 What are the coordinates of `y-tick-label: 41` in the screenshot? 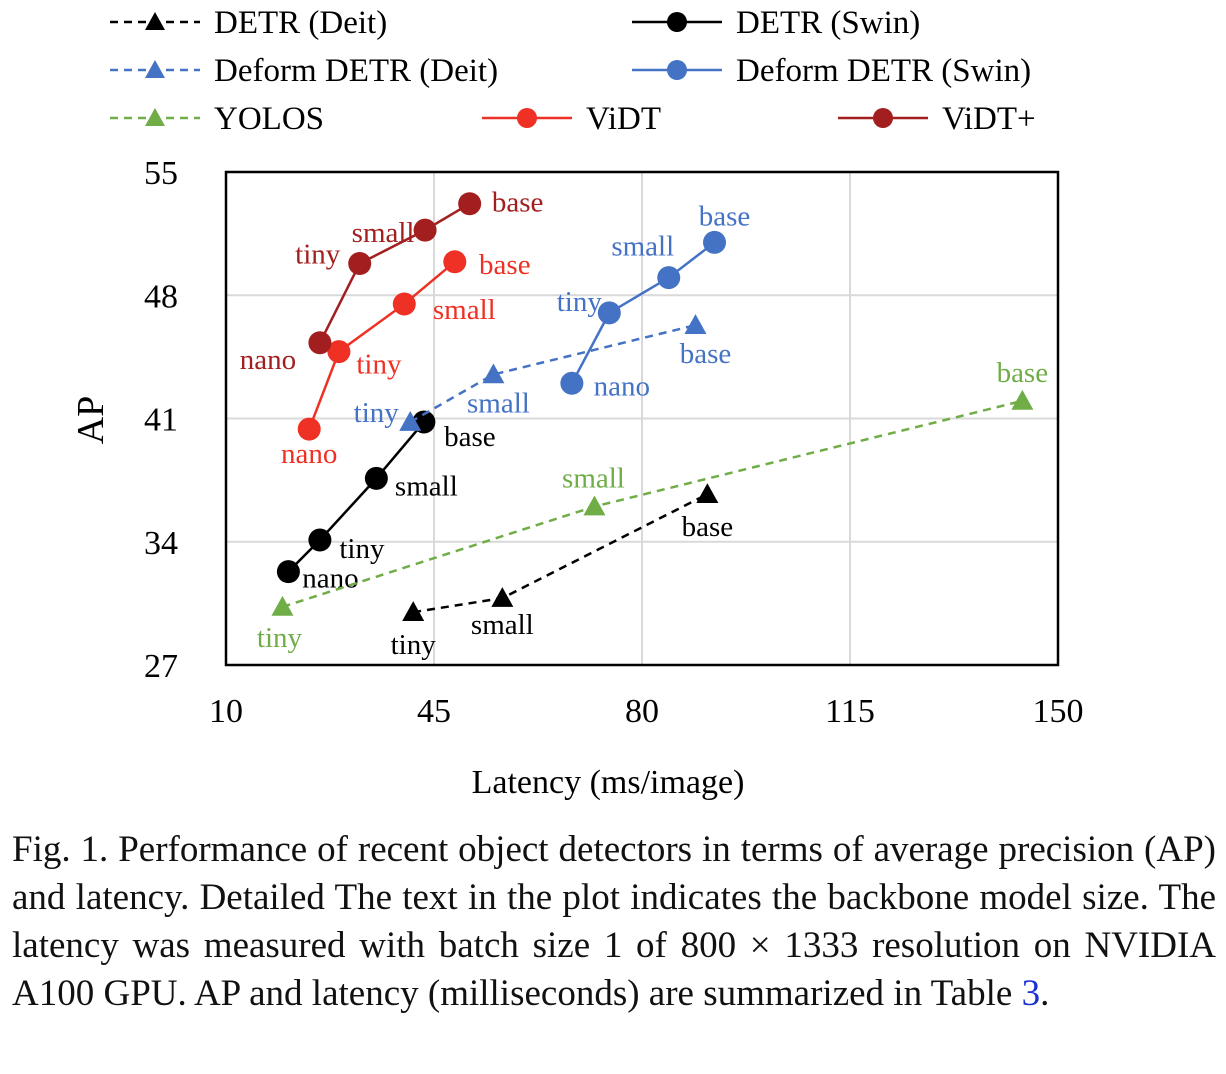 It's located at (161, 420).